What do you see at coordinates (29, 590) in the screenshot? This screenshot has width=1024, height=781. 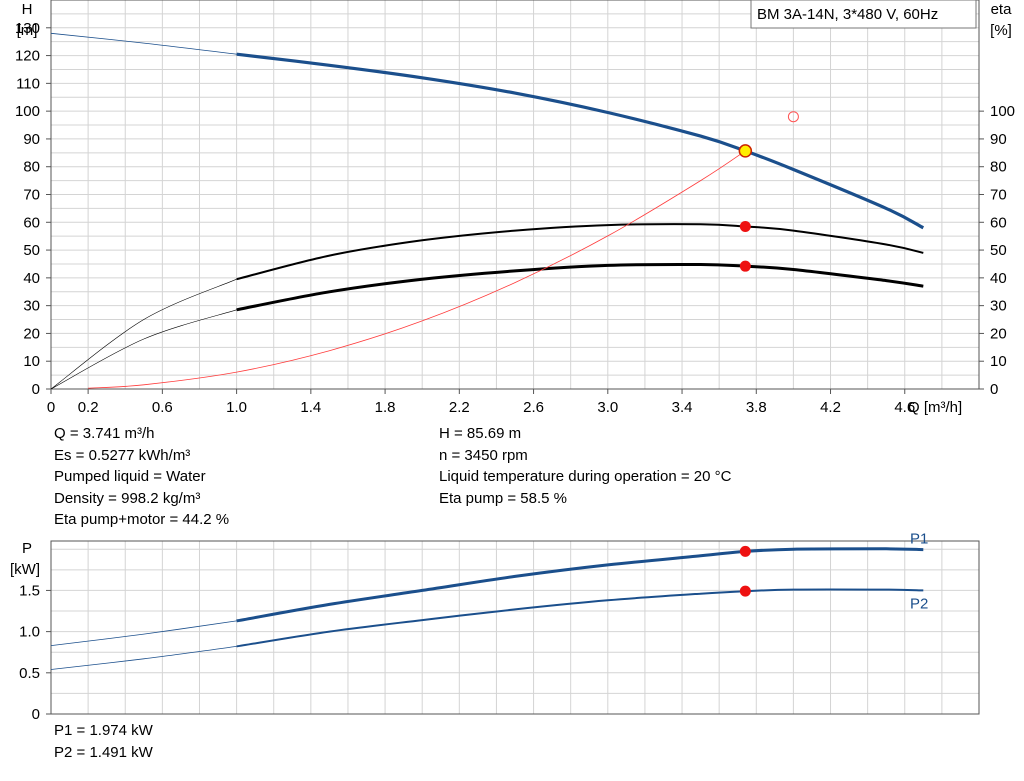 I see `power-y-tick-label: 1.5` at bounding box center [29, 590].